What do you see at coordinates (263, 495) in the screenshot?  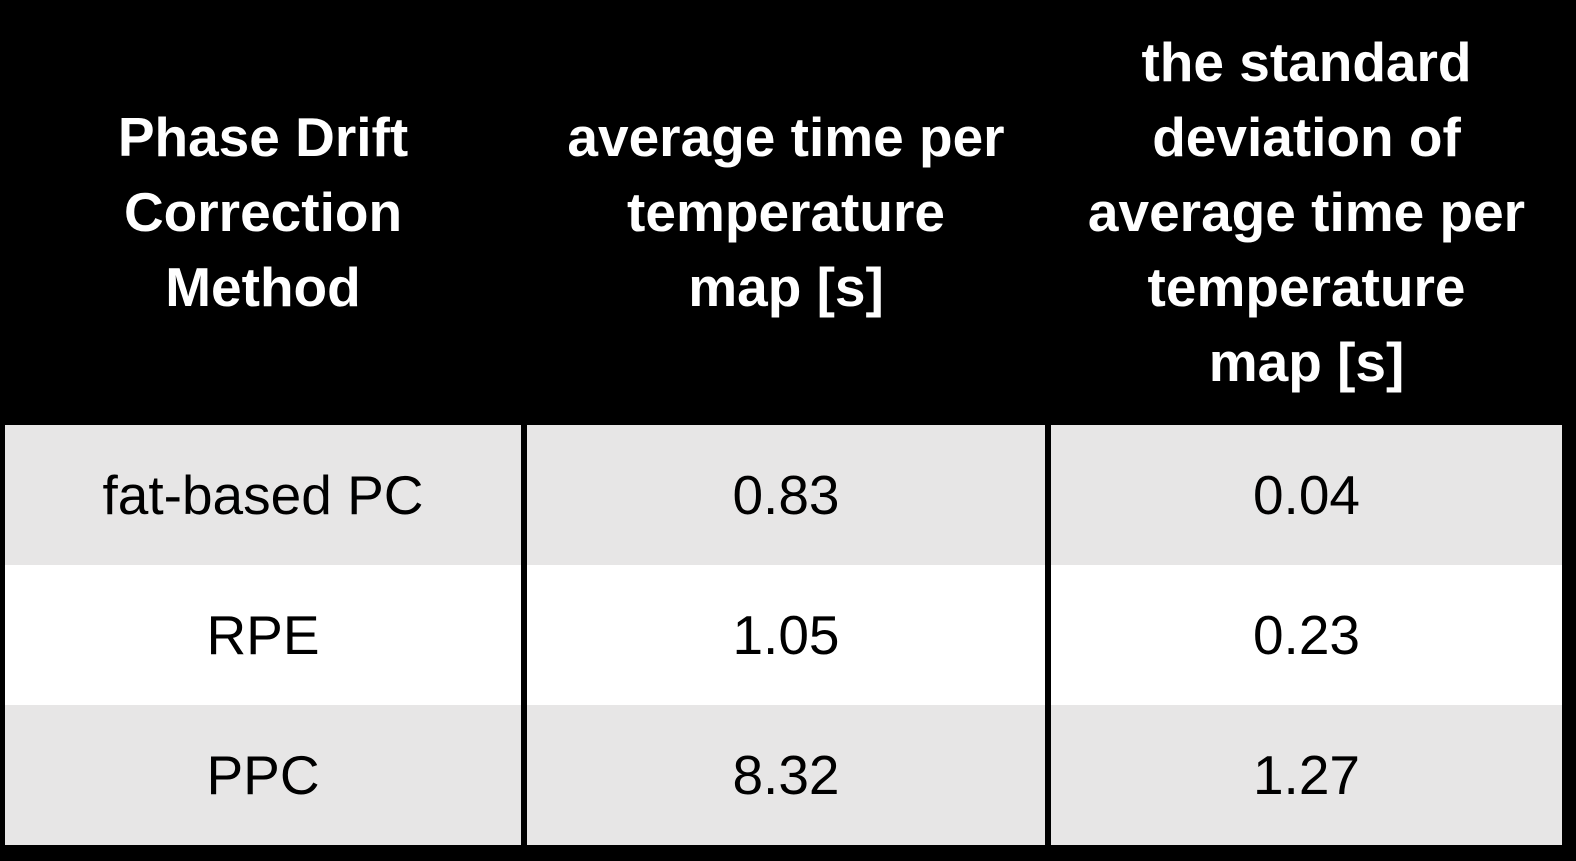 I see `cell-method-row1: fat-based PC` at bounding box center [263, 495].